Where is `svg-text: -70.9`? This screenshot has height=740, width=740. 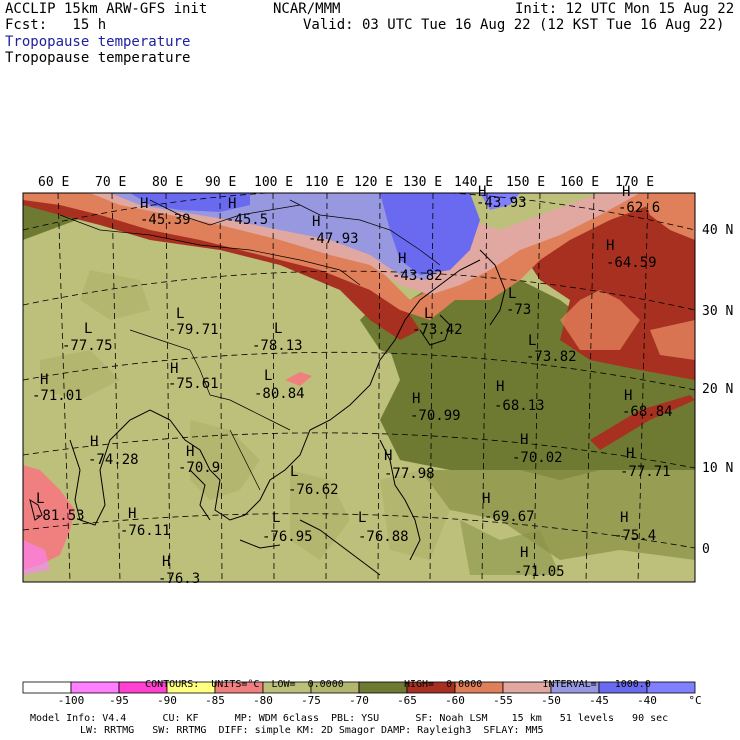
svg-text: -70.9 is located at coordinates (199, 468).